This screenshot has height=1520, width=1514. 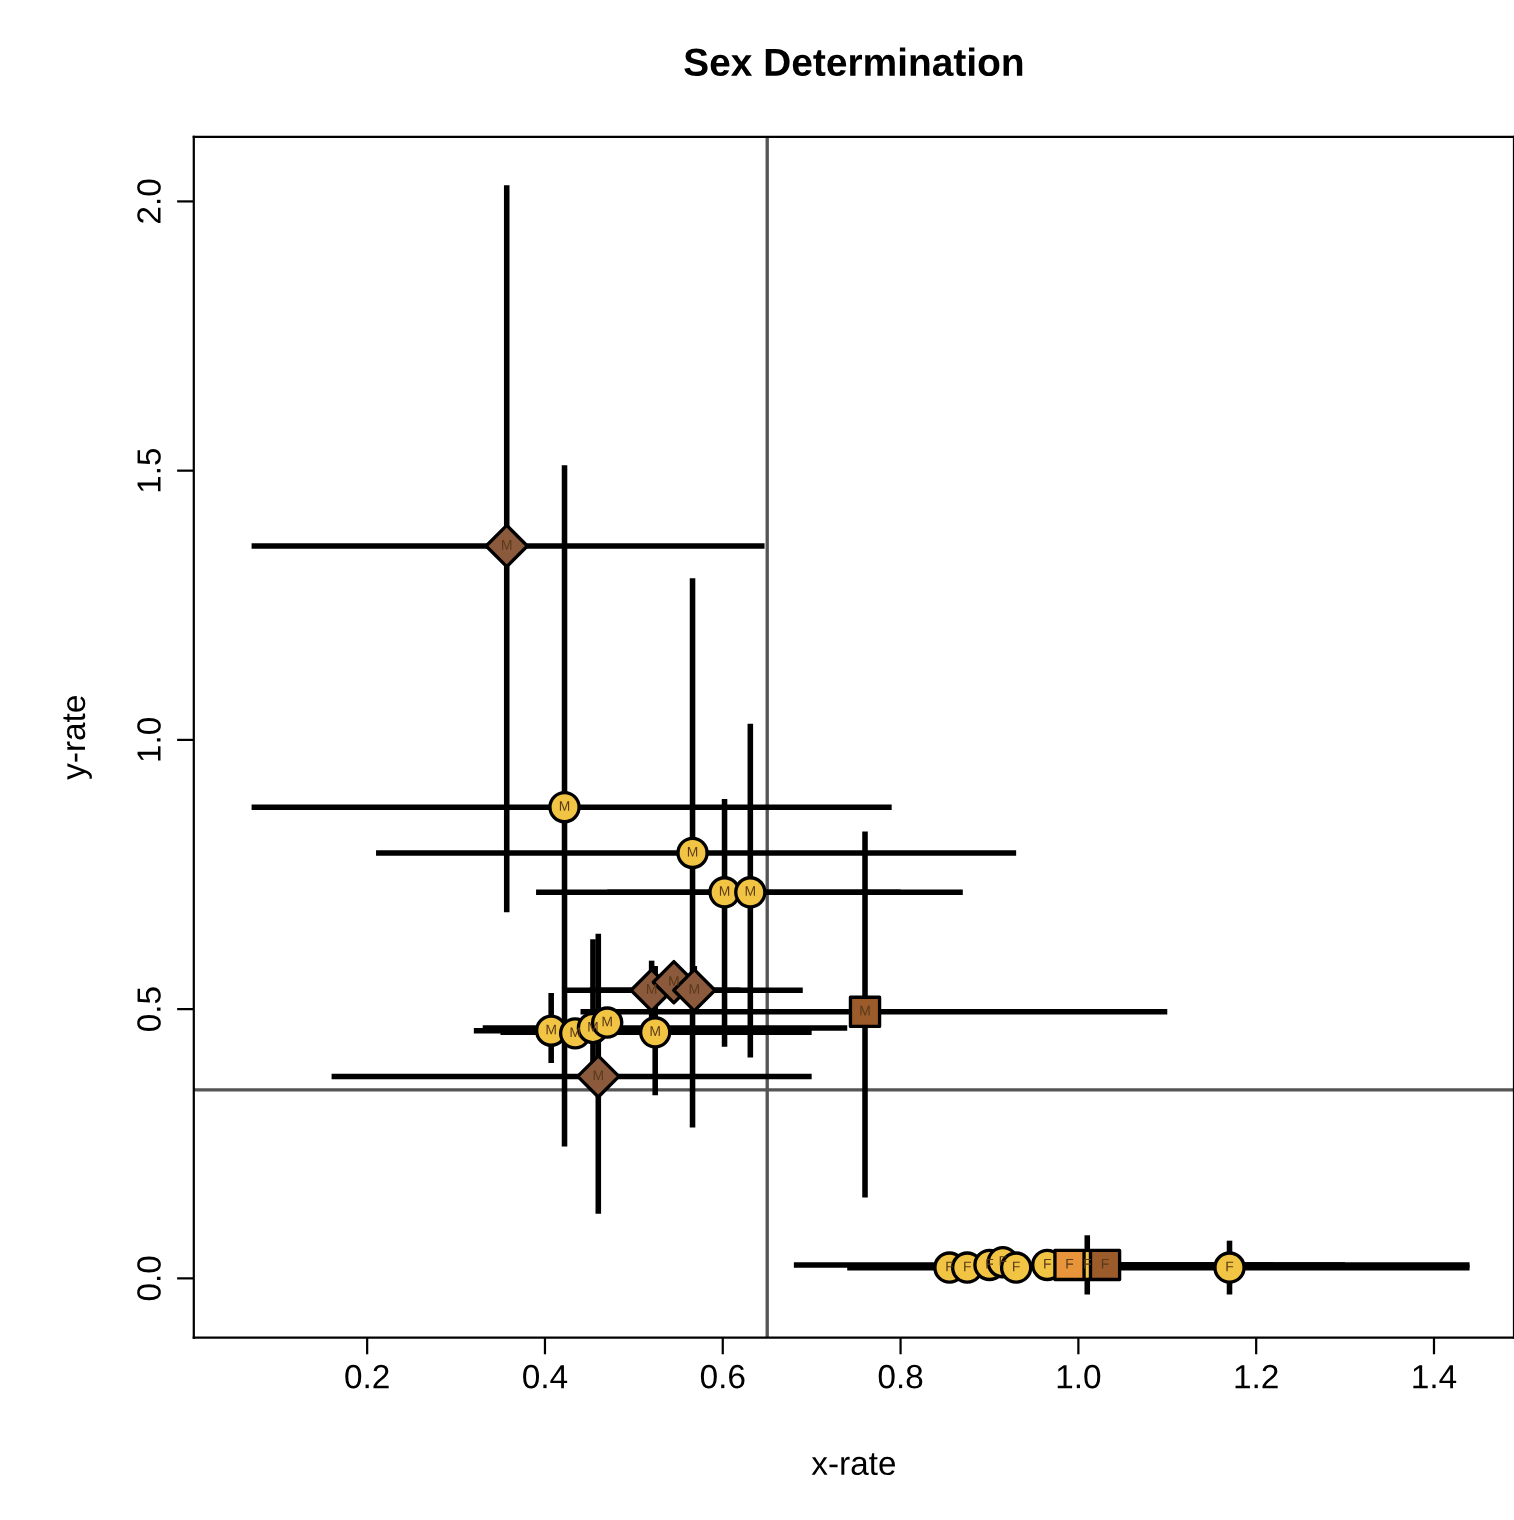 I want to click on x-axis-title: x-rate, so click(x=853, y=1464).